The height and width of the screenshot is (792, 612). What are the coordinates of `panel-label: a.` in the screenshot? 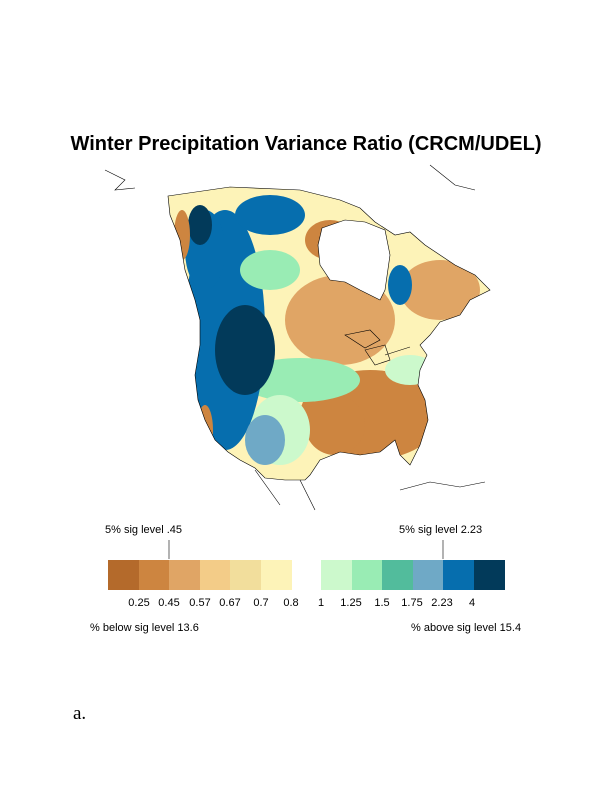 It's located at (80, 713).